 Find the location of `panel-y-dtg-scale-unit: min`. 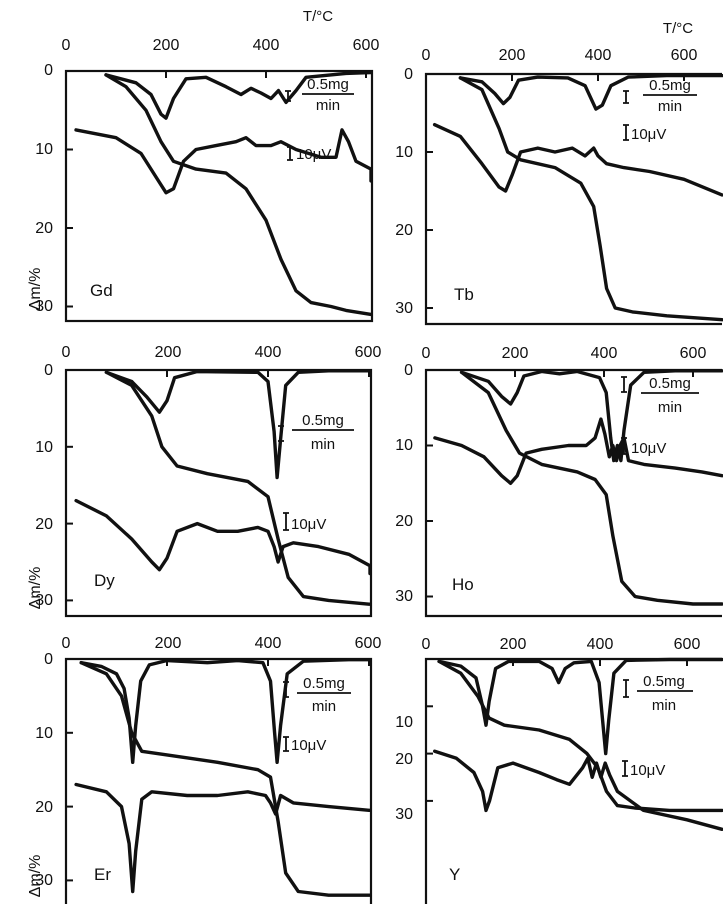

panel-y-dtg-scale-unit: min is located at coordinates (664, 705).